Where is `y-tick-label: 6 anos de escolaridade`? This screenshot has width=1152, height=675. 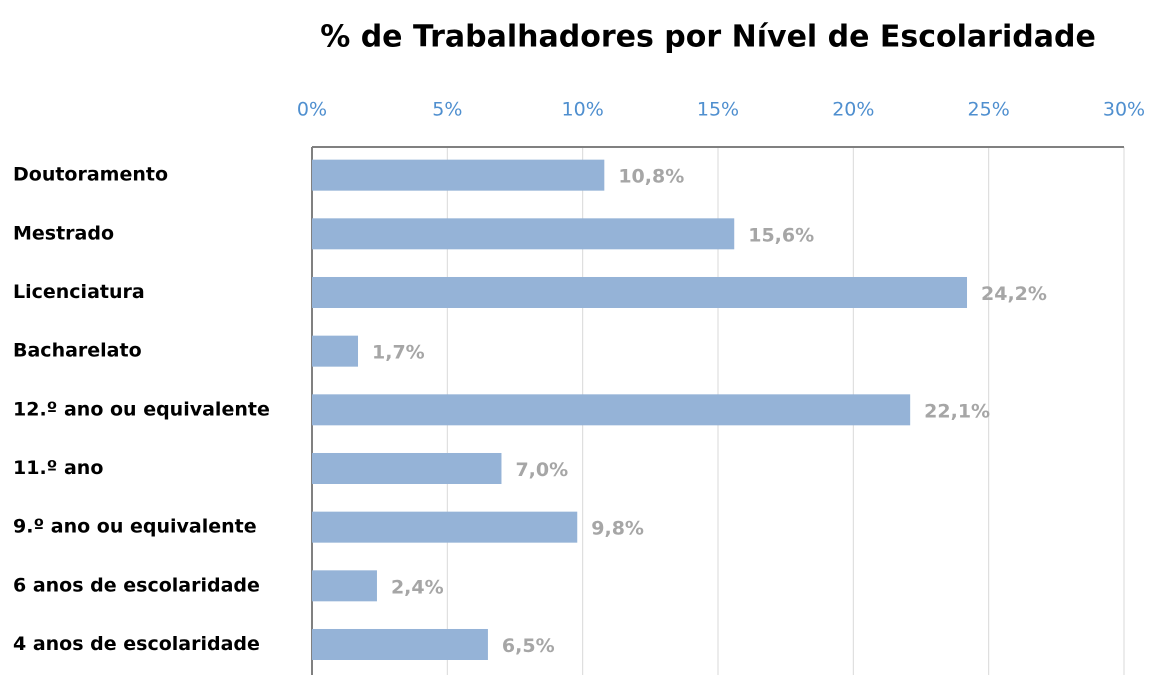 y-tick-label: 6 anos de escolaridade is located at coordinates (136, 585).